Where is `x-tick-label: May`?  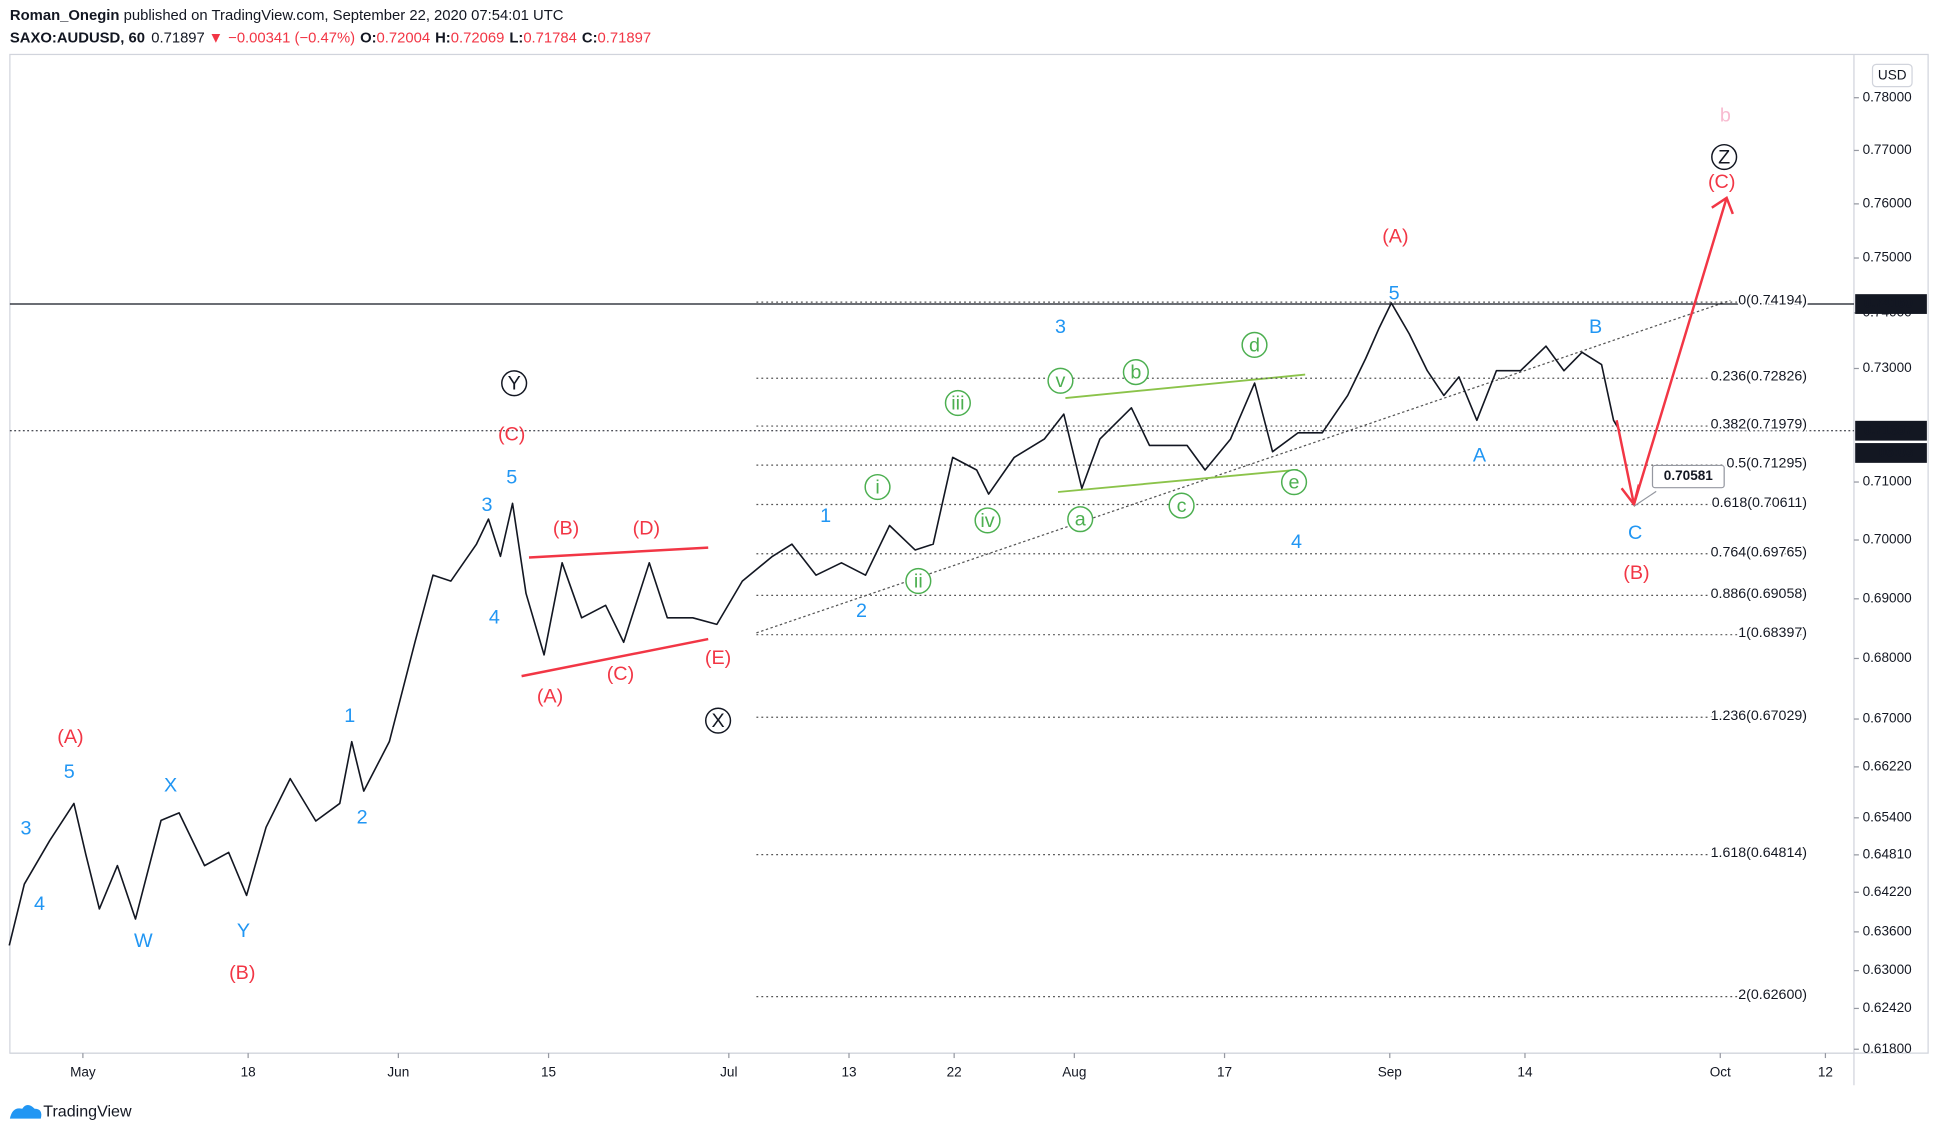 x-tick-label: May is located at coordinates (83, 1071).